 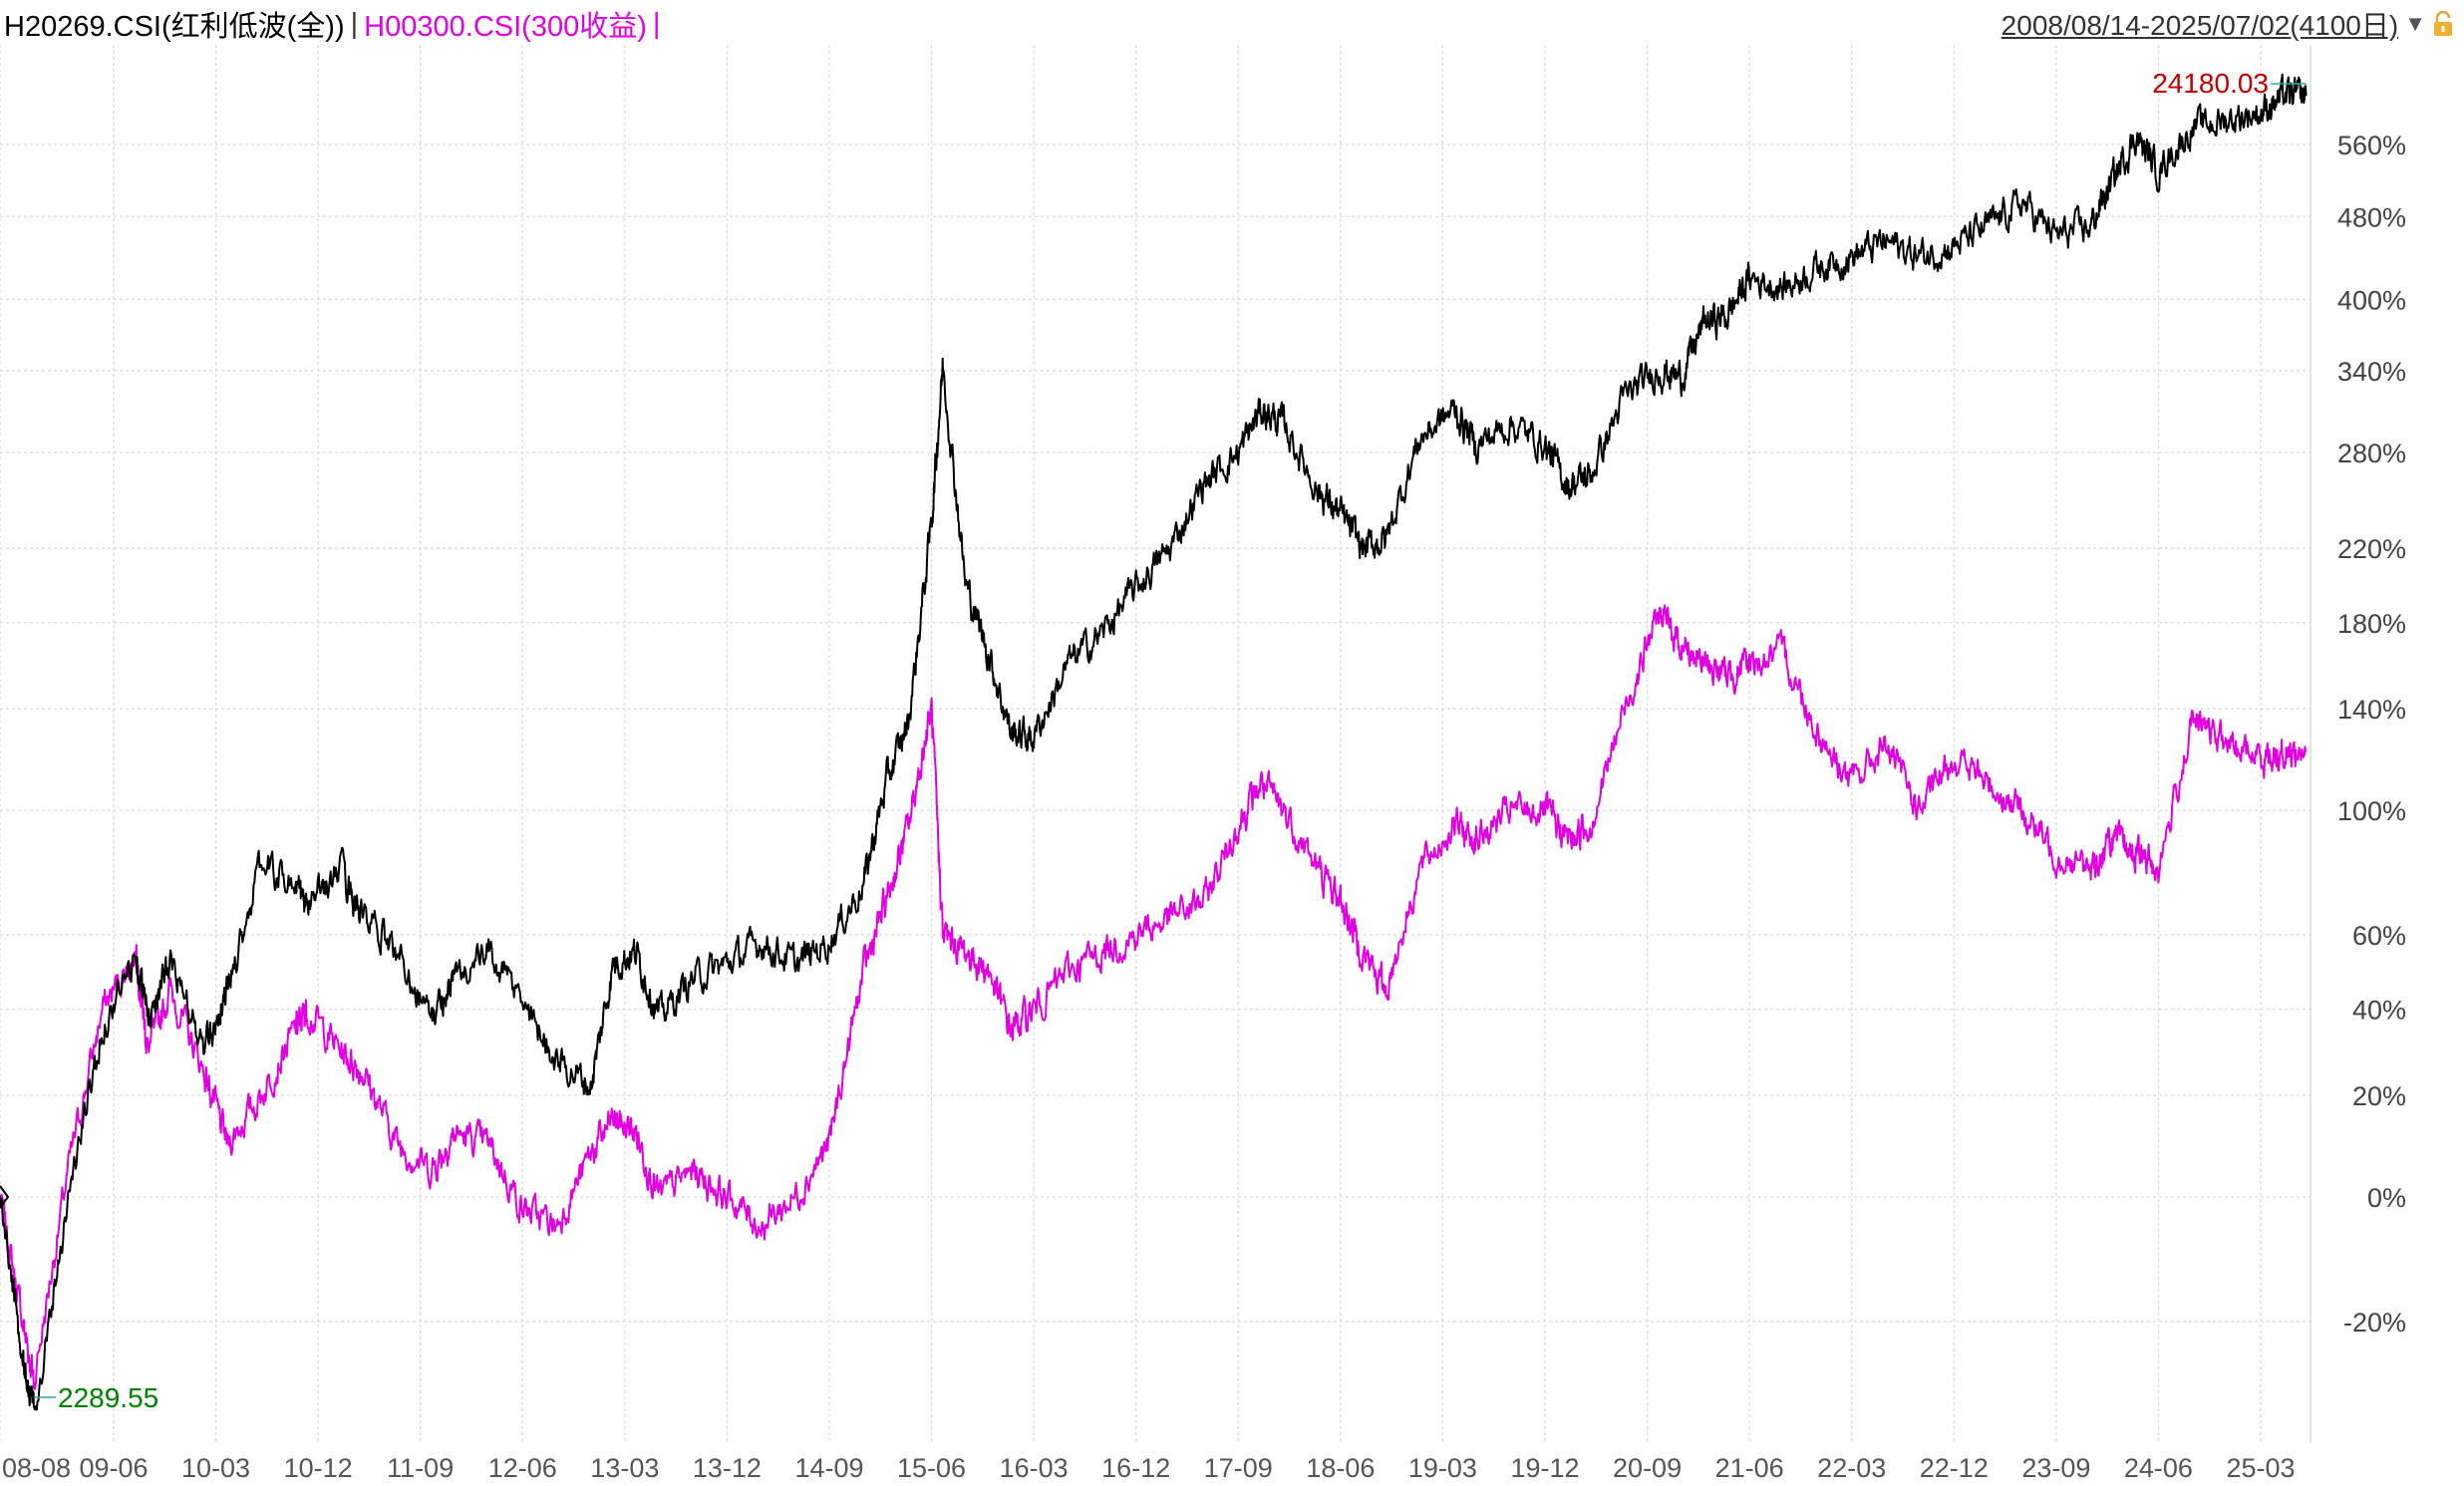 I want to click on x-tick-label: 11-09, so click(x=421, y=1468).